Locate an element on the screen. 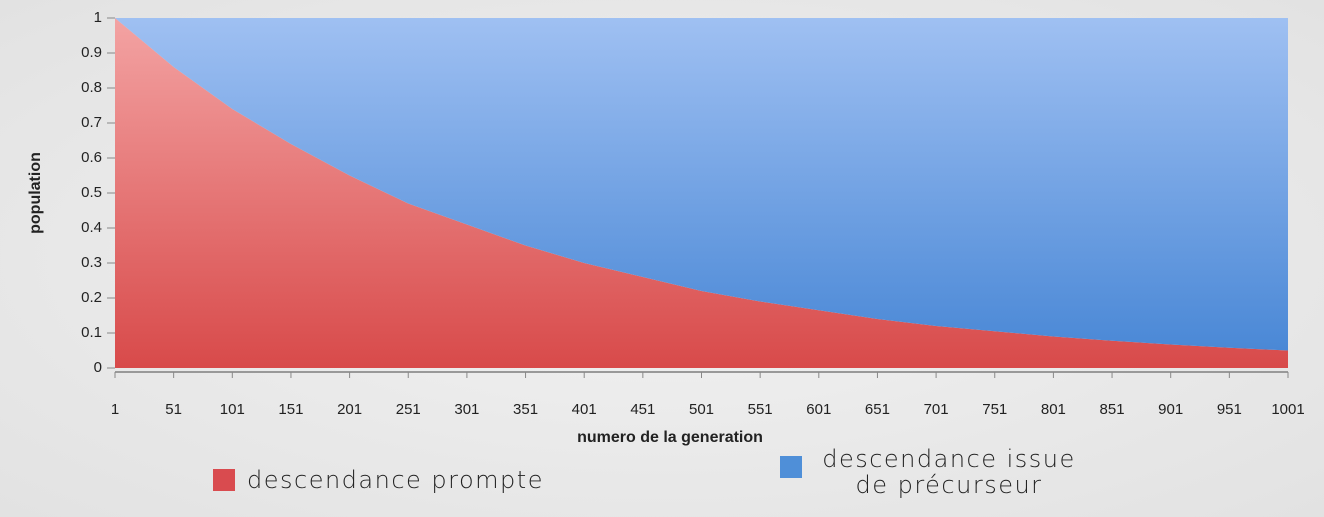 This screenshot has height=517, width=1324. x-tick-label: 151 is located at coordinates (290, 409).